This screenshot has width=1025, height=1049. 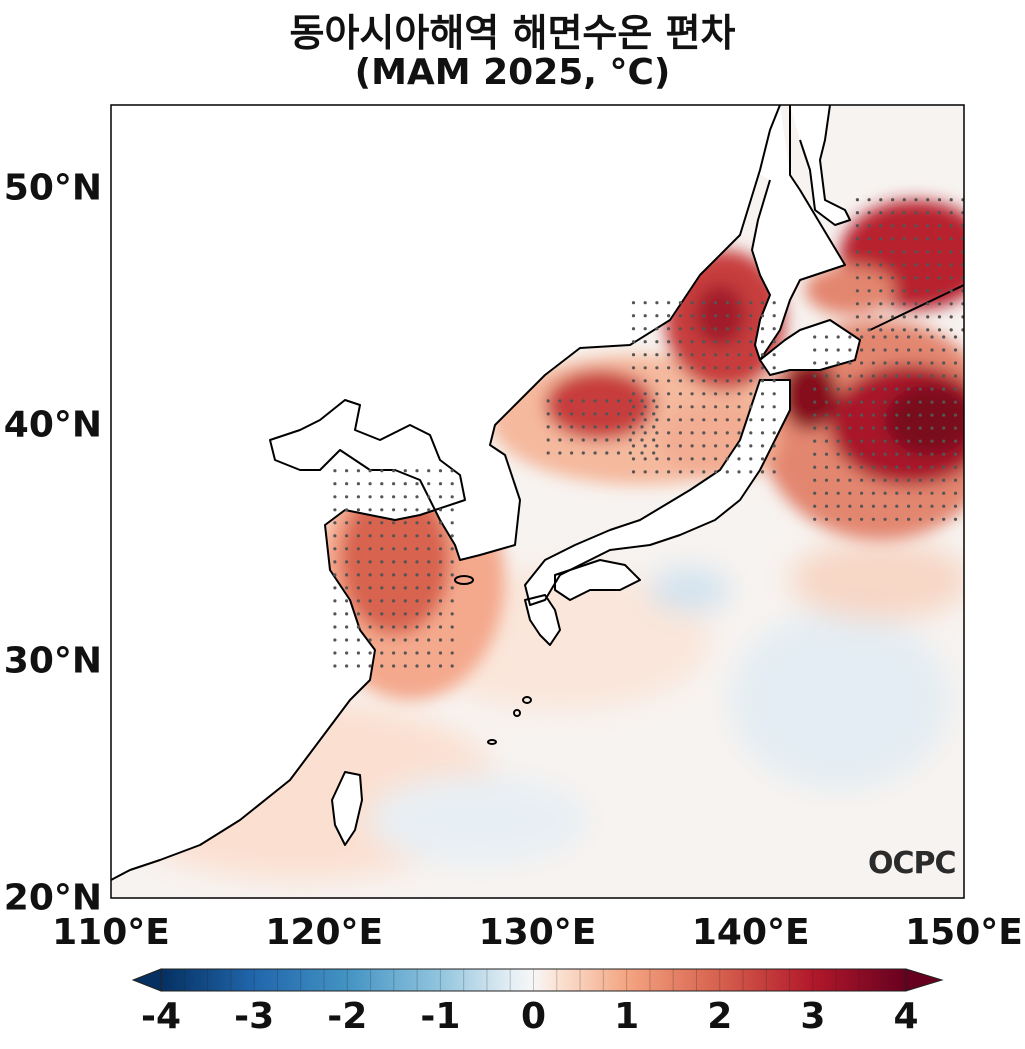 What do you see at coordinates (324, 932) in the screenshot?
I see `lon-tick-label: 120°E` at bounding box center [324, 932].